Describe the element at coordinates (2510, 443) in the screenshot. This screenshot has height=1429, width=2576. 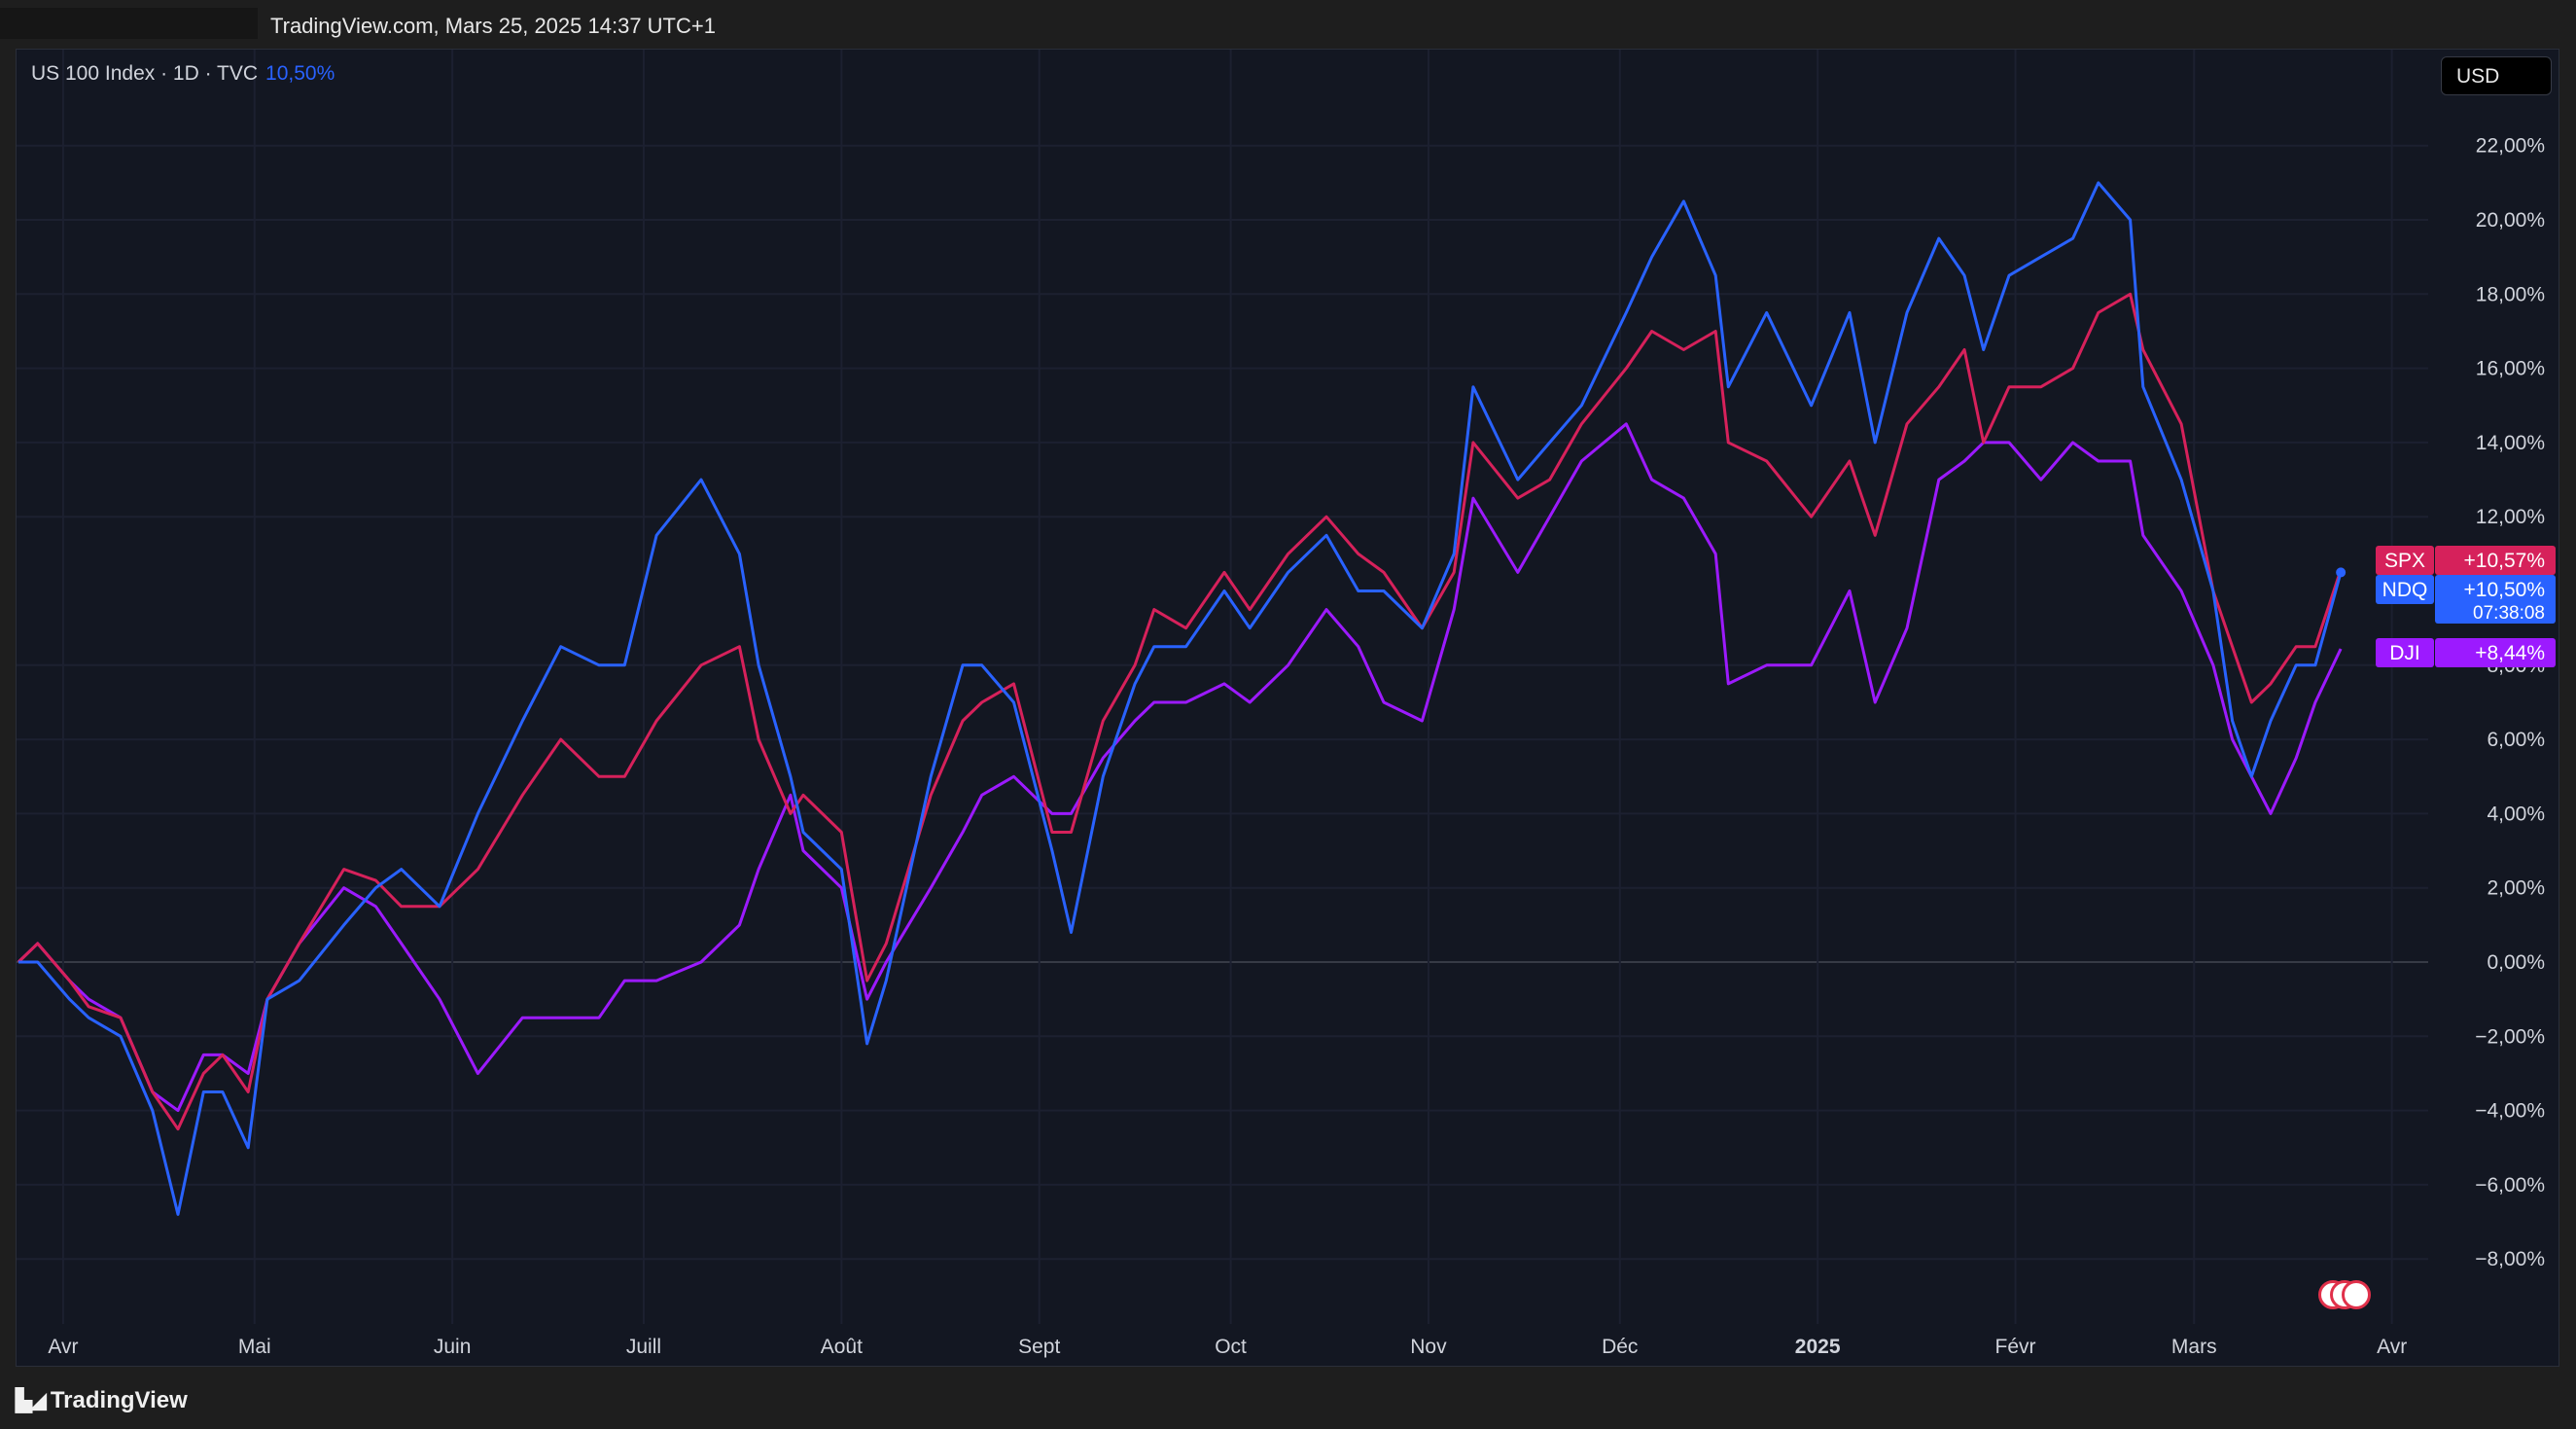
I see `y-tick-label: 14,00%` at that location.